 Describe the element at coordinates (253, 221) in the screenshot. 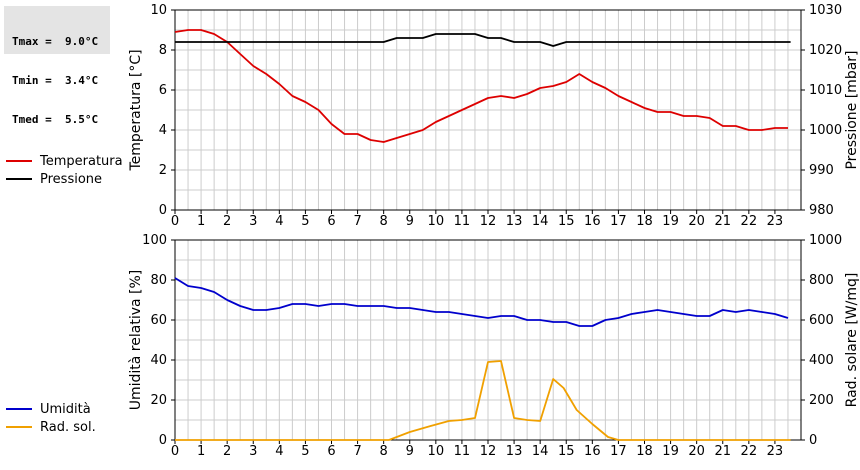

I see `panel1-xtick-label: 3` at that location.